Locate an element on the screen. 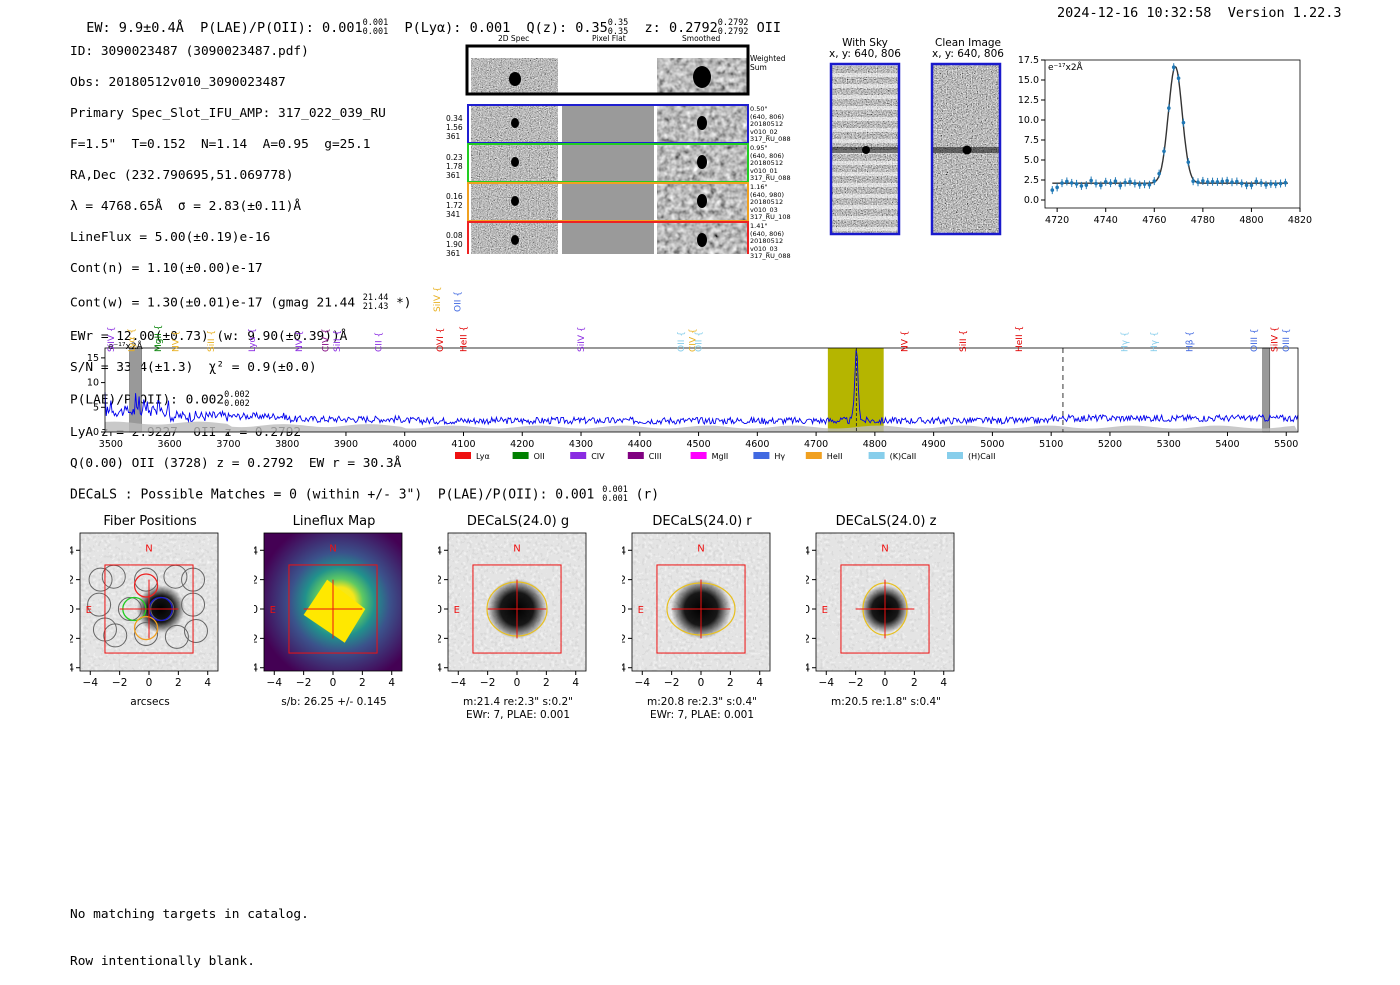  spec-xtick-label: 4500 is located at coordinates (698, 444).